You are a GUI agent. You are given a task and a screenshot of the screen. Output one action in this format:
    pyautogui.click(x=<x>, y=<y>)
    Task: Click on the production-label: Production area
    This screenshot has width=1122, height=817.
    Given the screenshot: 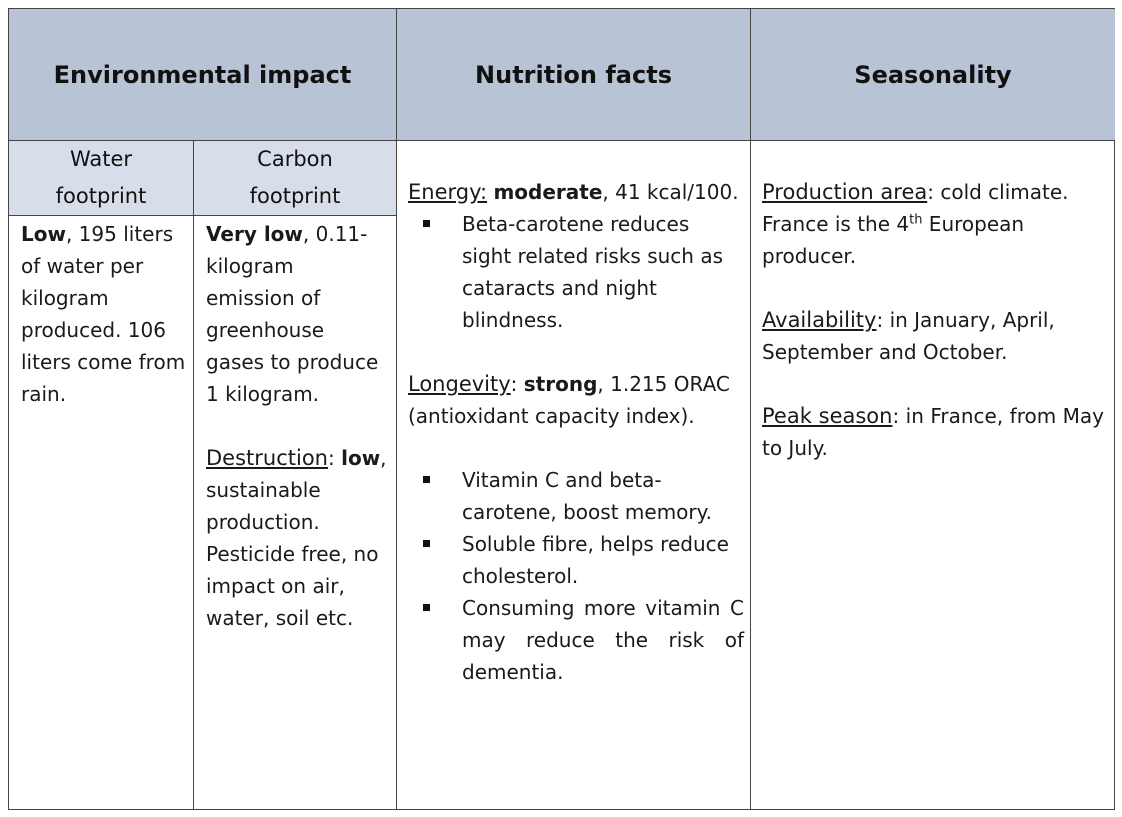 What is the action you would take?
    pyautogui.click(x=845, y=192)
    